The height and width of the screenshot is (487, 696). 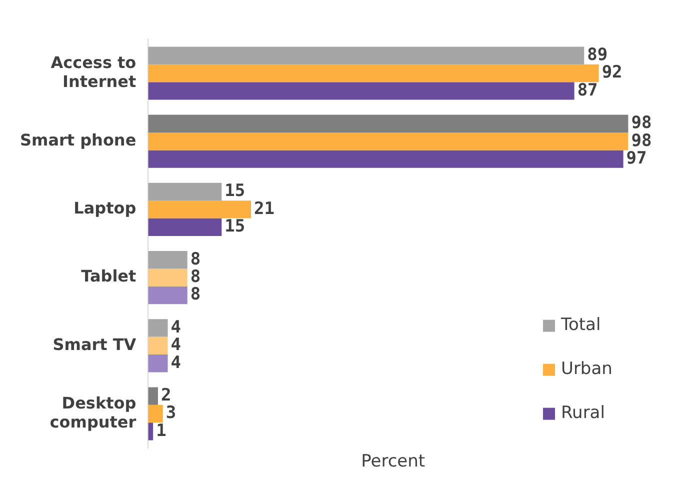 I want to click on y-tick-label: Tablet, so click(x=109, y=276).